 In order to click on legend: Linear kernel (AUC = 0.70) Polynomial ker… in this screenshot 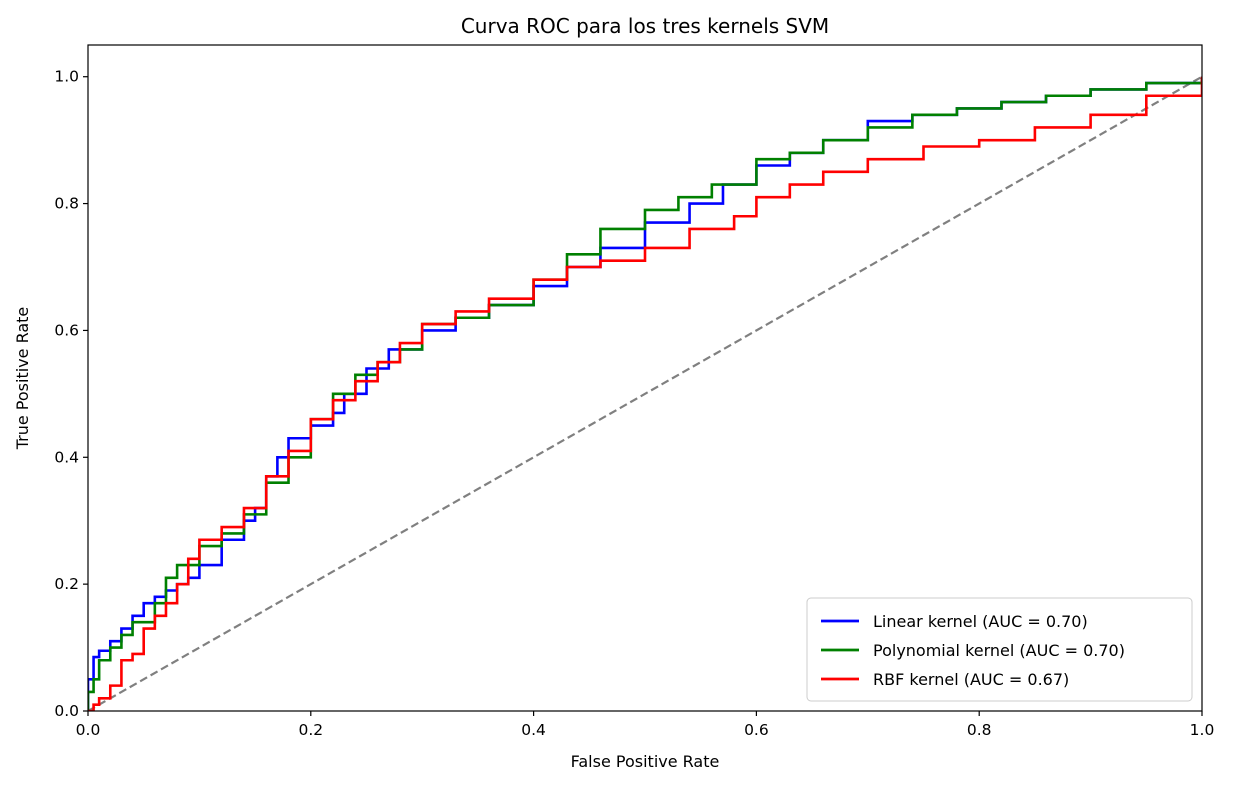, I will do `click(999, 649)`.